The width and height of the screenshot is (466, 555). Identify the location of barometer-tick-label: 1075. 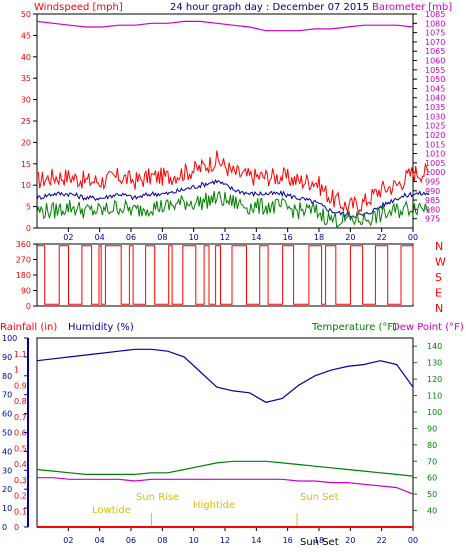
(435, 33).